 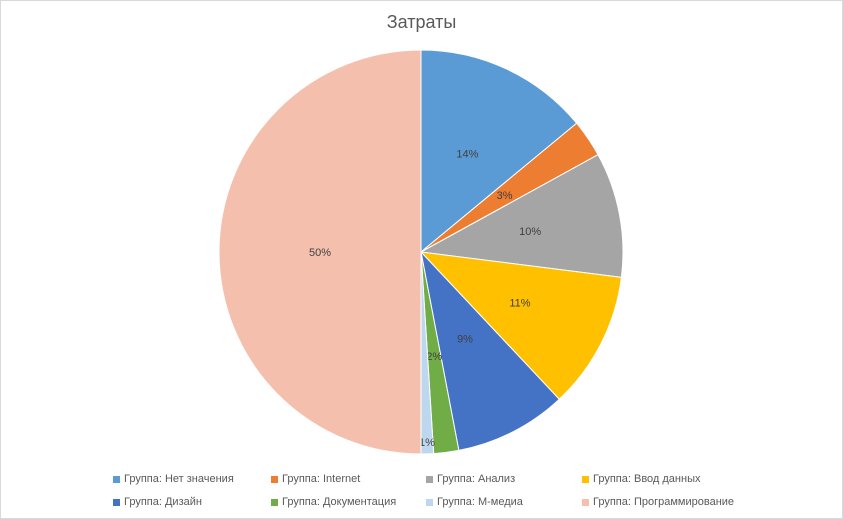 I want to click on legend-item: Группа: Документация, so click(x=348, y=502).